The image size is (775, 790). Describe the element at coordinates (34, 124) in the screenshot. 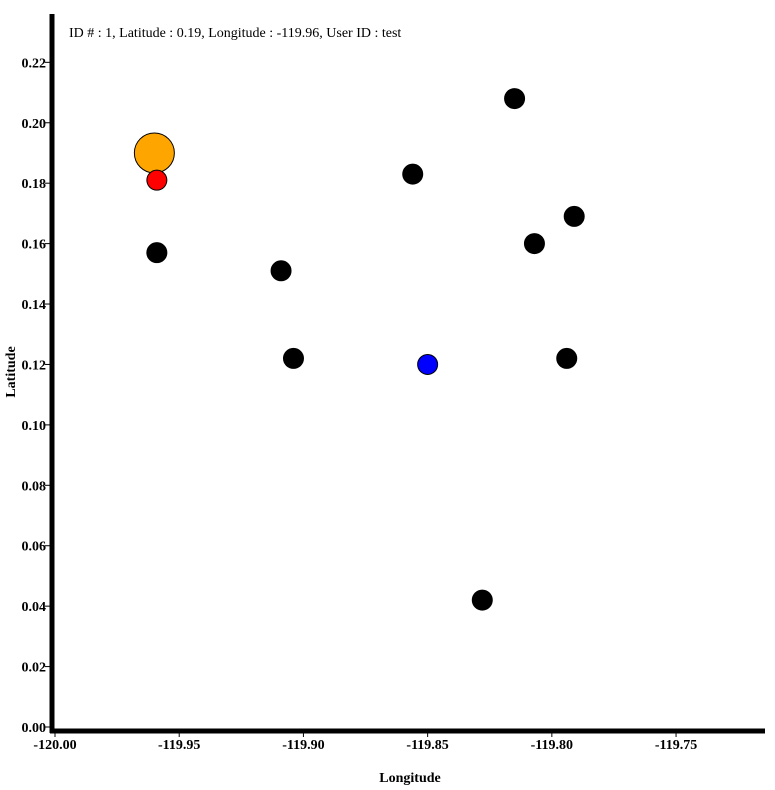

I see `y-tick-label: 0.20` at that location.